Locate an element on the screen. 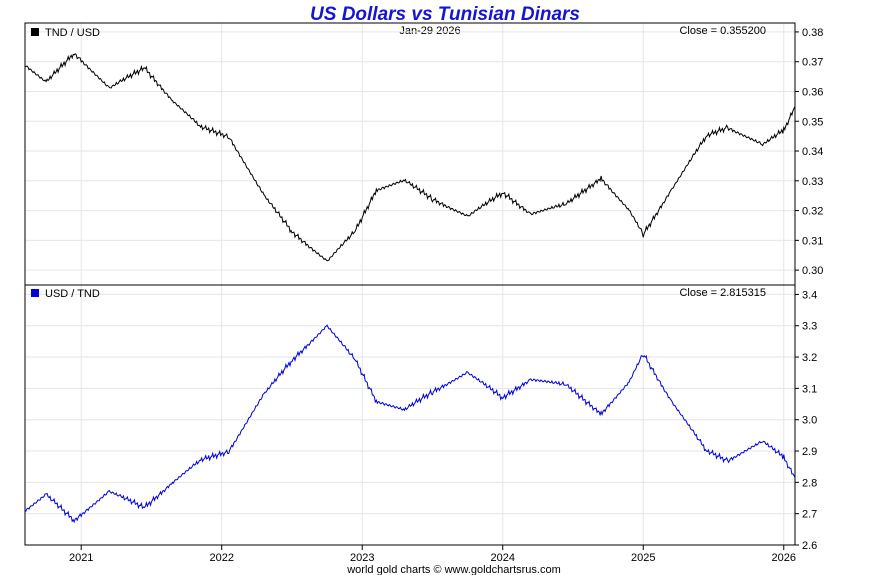  legend-label-tnd-usd: TND / USD is located at coordinates (72, 33).